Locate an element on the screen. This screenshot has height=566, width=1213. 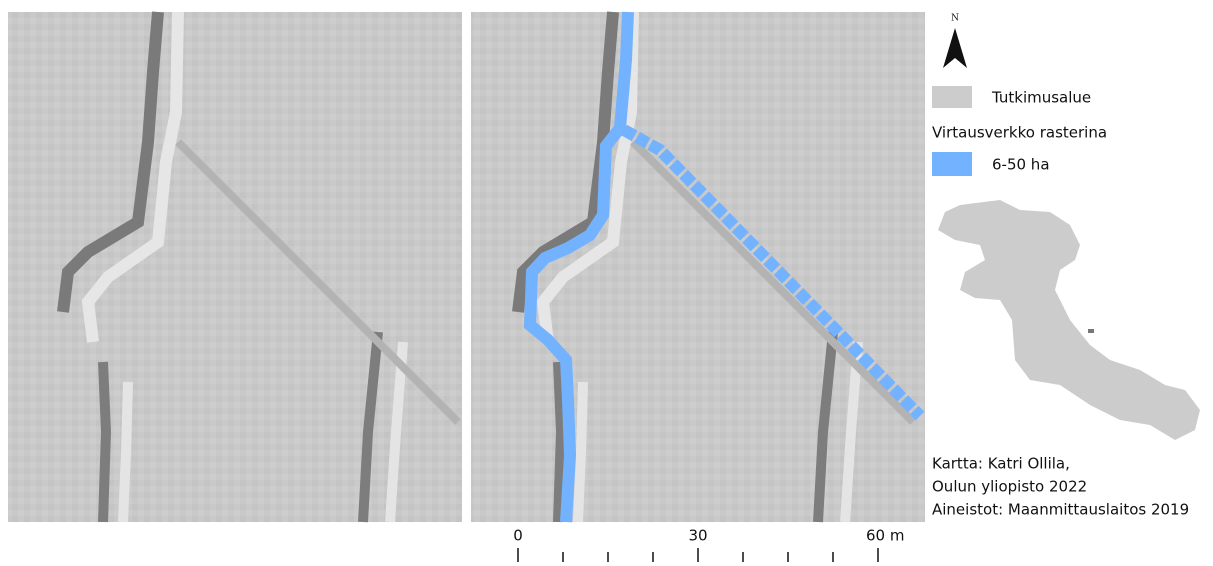
scale-label: 60 m is located at coordinates (885, 536).